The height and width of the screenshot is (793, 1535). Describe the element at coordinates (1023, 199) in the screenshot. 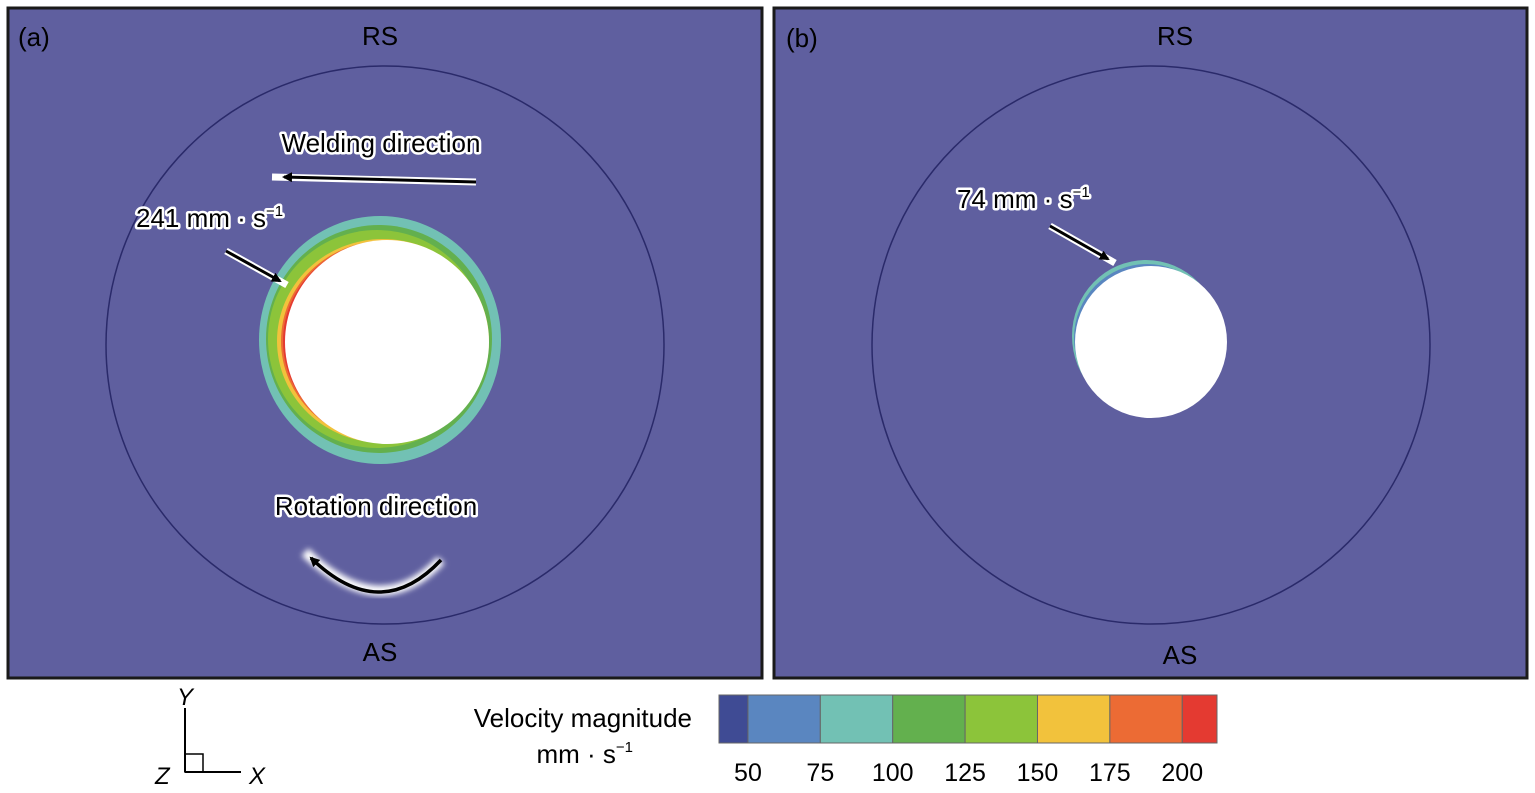

I see `panel-b-max-velocity: 74 mm · s−1` at that location.